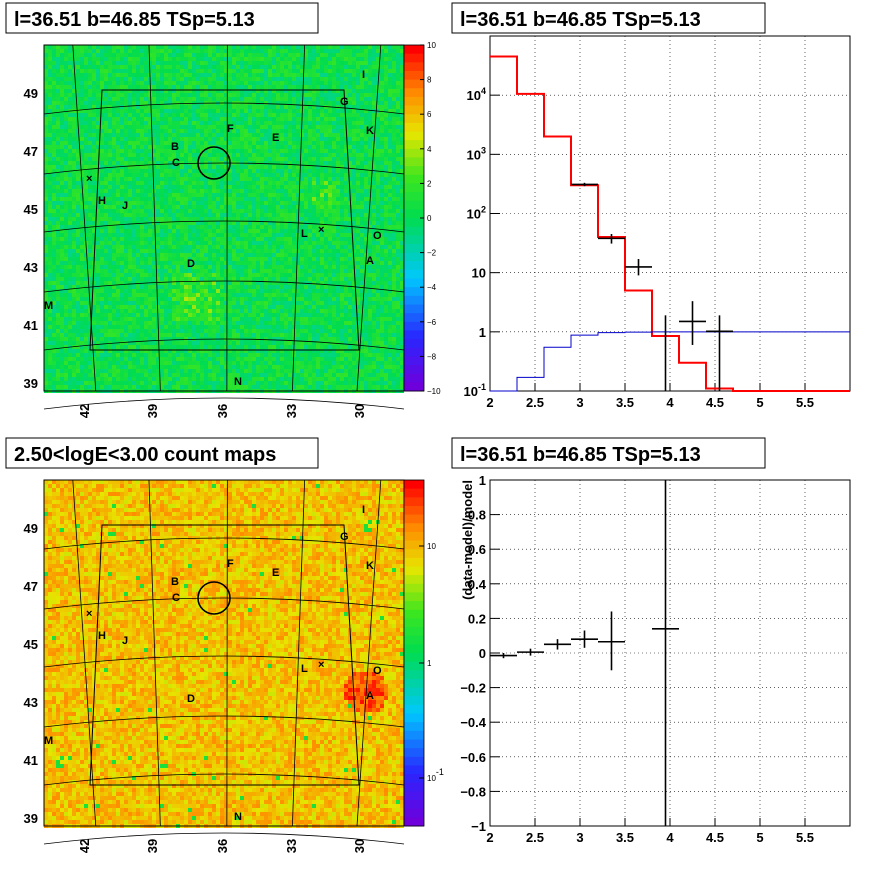  I want to click on sig-map-xtick-4: 30, so click(359, 411).